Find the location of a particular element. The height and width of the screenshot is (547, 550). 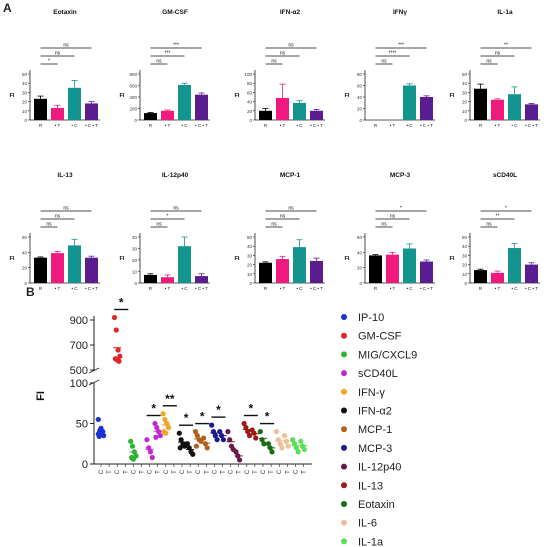

legend-item: MIG/CXCL9 is located at coordinates (379, 355).